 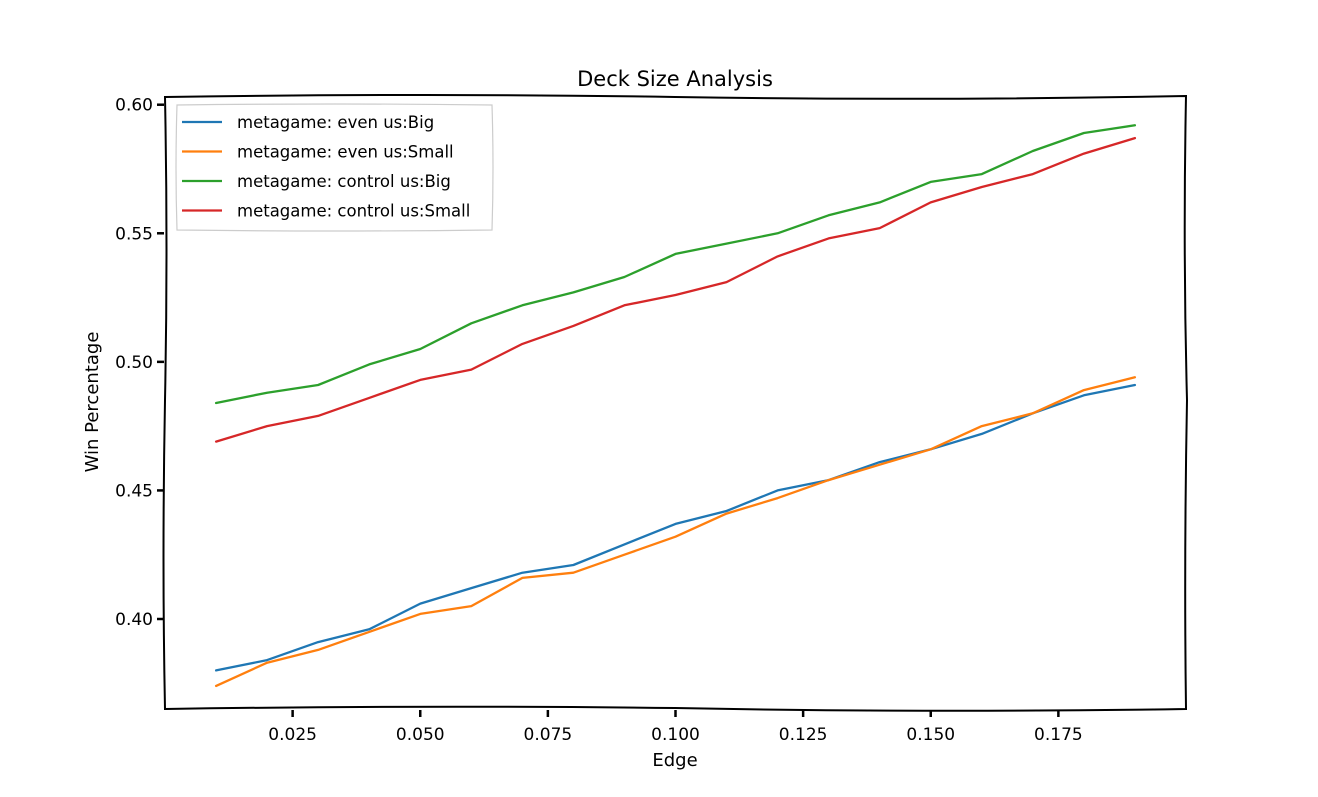 I want to click on legend-label: metagame: even us:Small, so click(x=345, y=152).